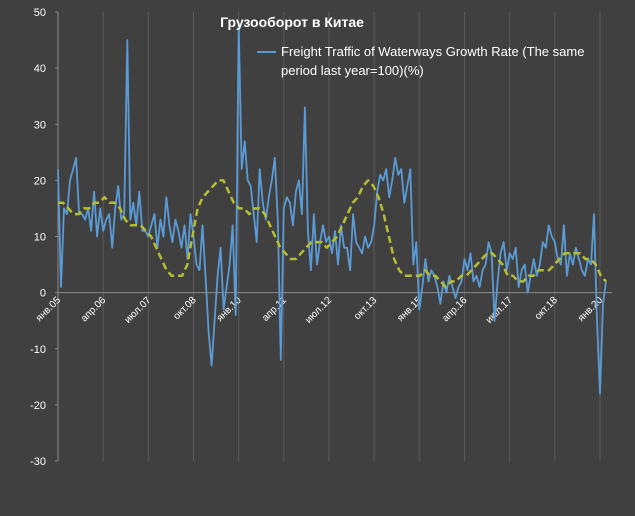  What do you see at coordinates (352, 70) in the screenshot?
I see `legend-label-line-2: period last year=100)(%)` at bounding box center [352, 70].